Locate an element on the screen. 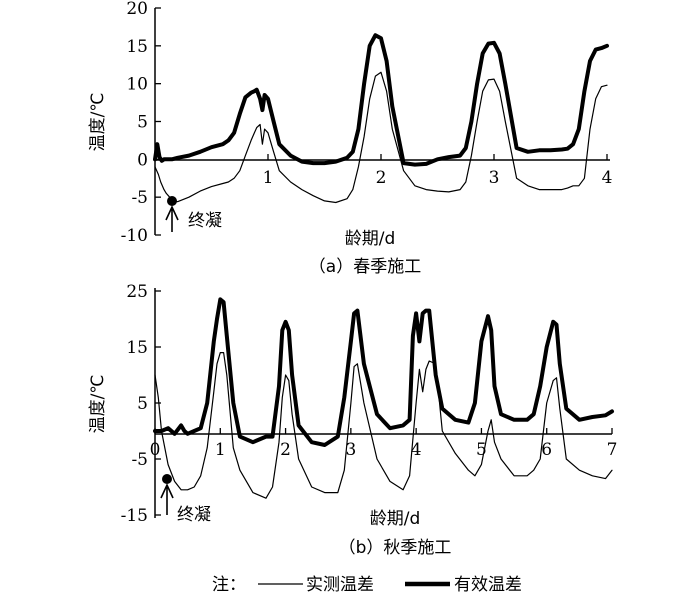  chart-b-final-set-marker is located at coordinates (167, 479).